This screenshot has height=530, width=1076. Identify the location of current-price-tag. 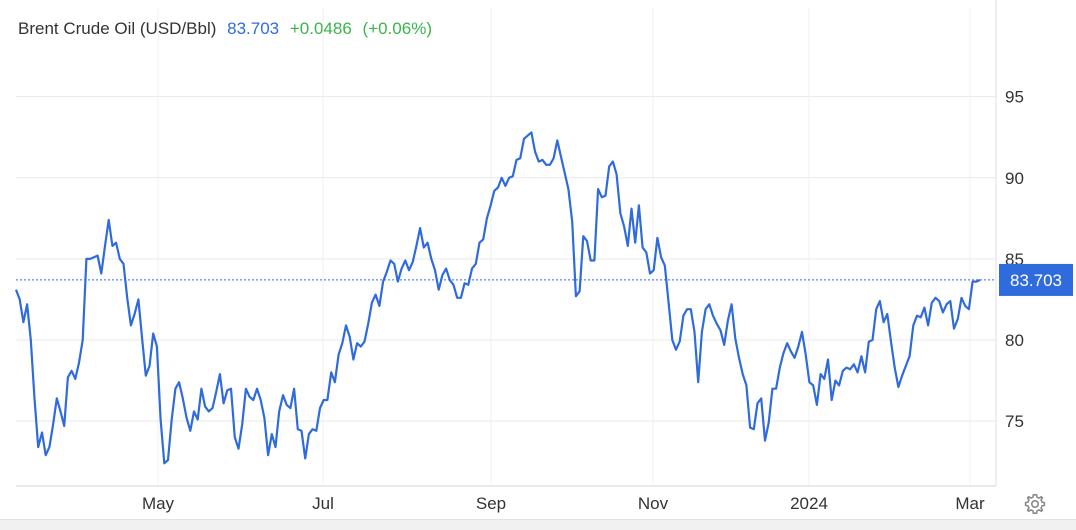
(1036, 279).